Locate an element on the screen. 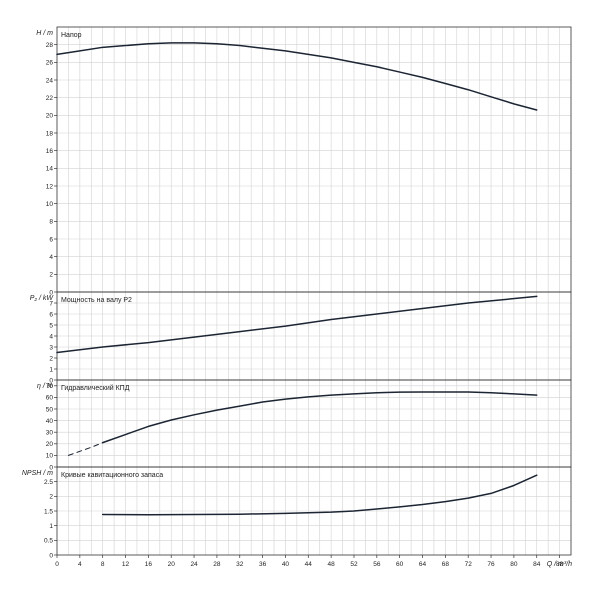 Image resolution: width=600 pixels, height=605 pixels. y-tick-label: 3 is located at coordinates (51, 347).